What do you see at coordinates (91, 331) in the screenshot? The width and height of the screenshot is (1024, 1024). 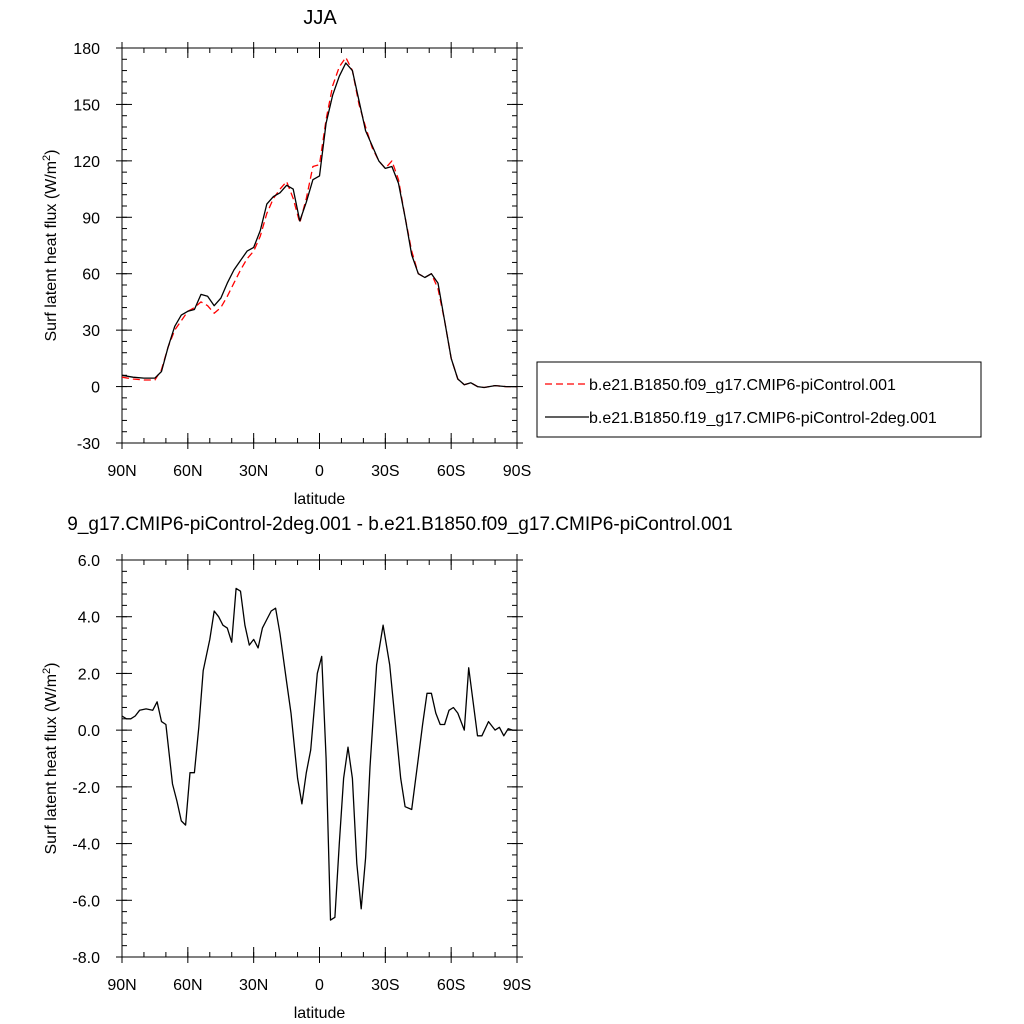 I see `y-tick-label: 30` at bounding box center [91, 331].